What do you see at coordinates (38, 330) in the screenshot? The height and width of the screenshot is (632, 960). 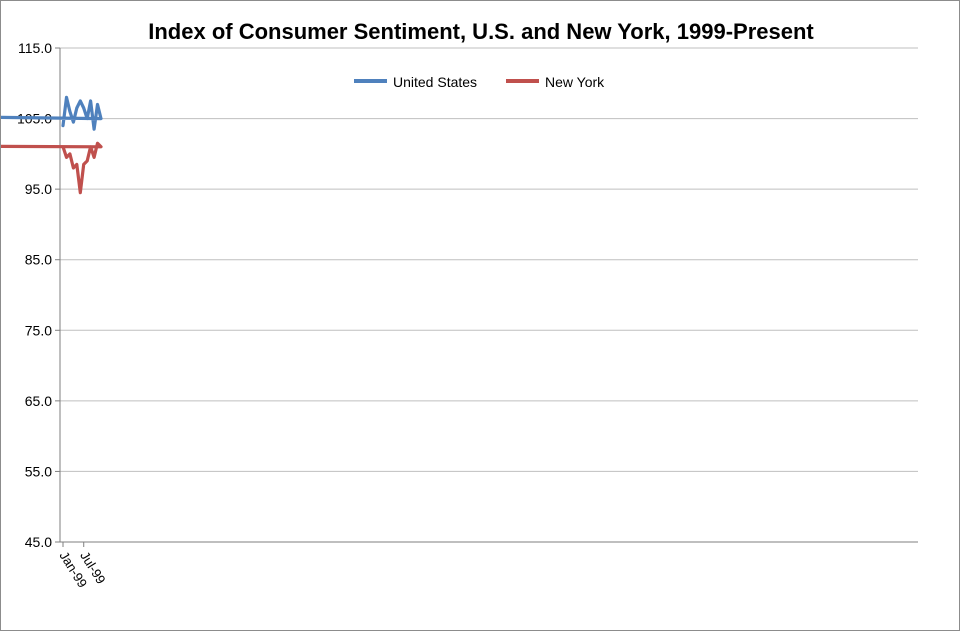 I see `y-tick-label: 75.0` at bounding box center [38, 330].